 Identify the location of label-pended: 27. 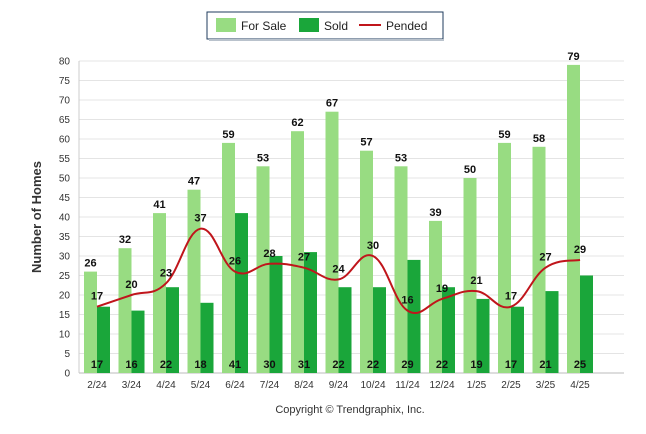
(545, 258).